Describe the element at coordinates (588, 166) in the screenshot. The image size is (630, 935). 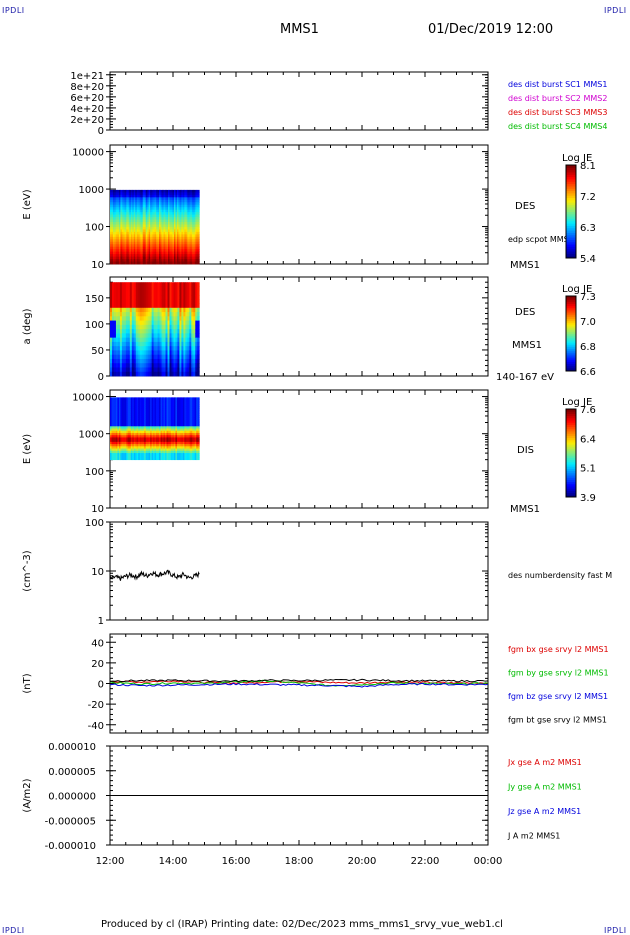
I see `colorbar-des-energy-tick-label: 8.1` at that location.